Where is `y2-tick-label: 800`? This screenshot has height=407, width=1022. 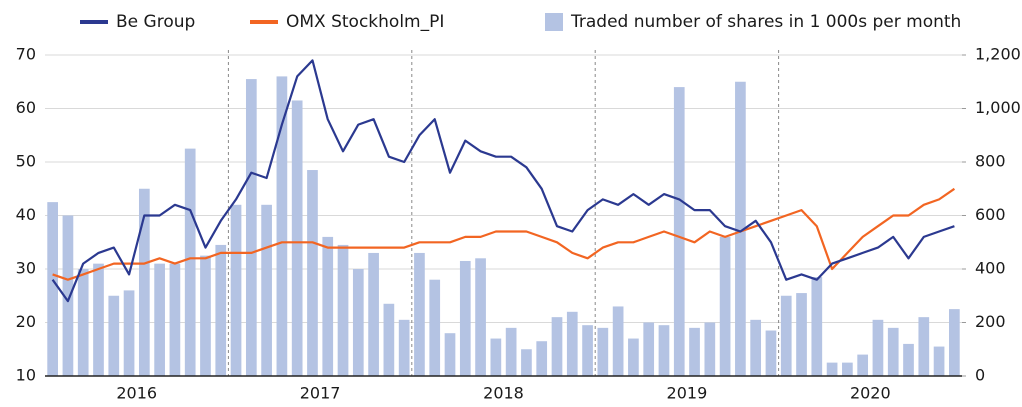
y2-tick-label: 800 is located at coordinates (990, 161).